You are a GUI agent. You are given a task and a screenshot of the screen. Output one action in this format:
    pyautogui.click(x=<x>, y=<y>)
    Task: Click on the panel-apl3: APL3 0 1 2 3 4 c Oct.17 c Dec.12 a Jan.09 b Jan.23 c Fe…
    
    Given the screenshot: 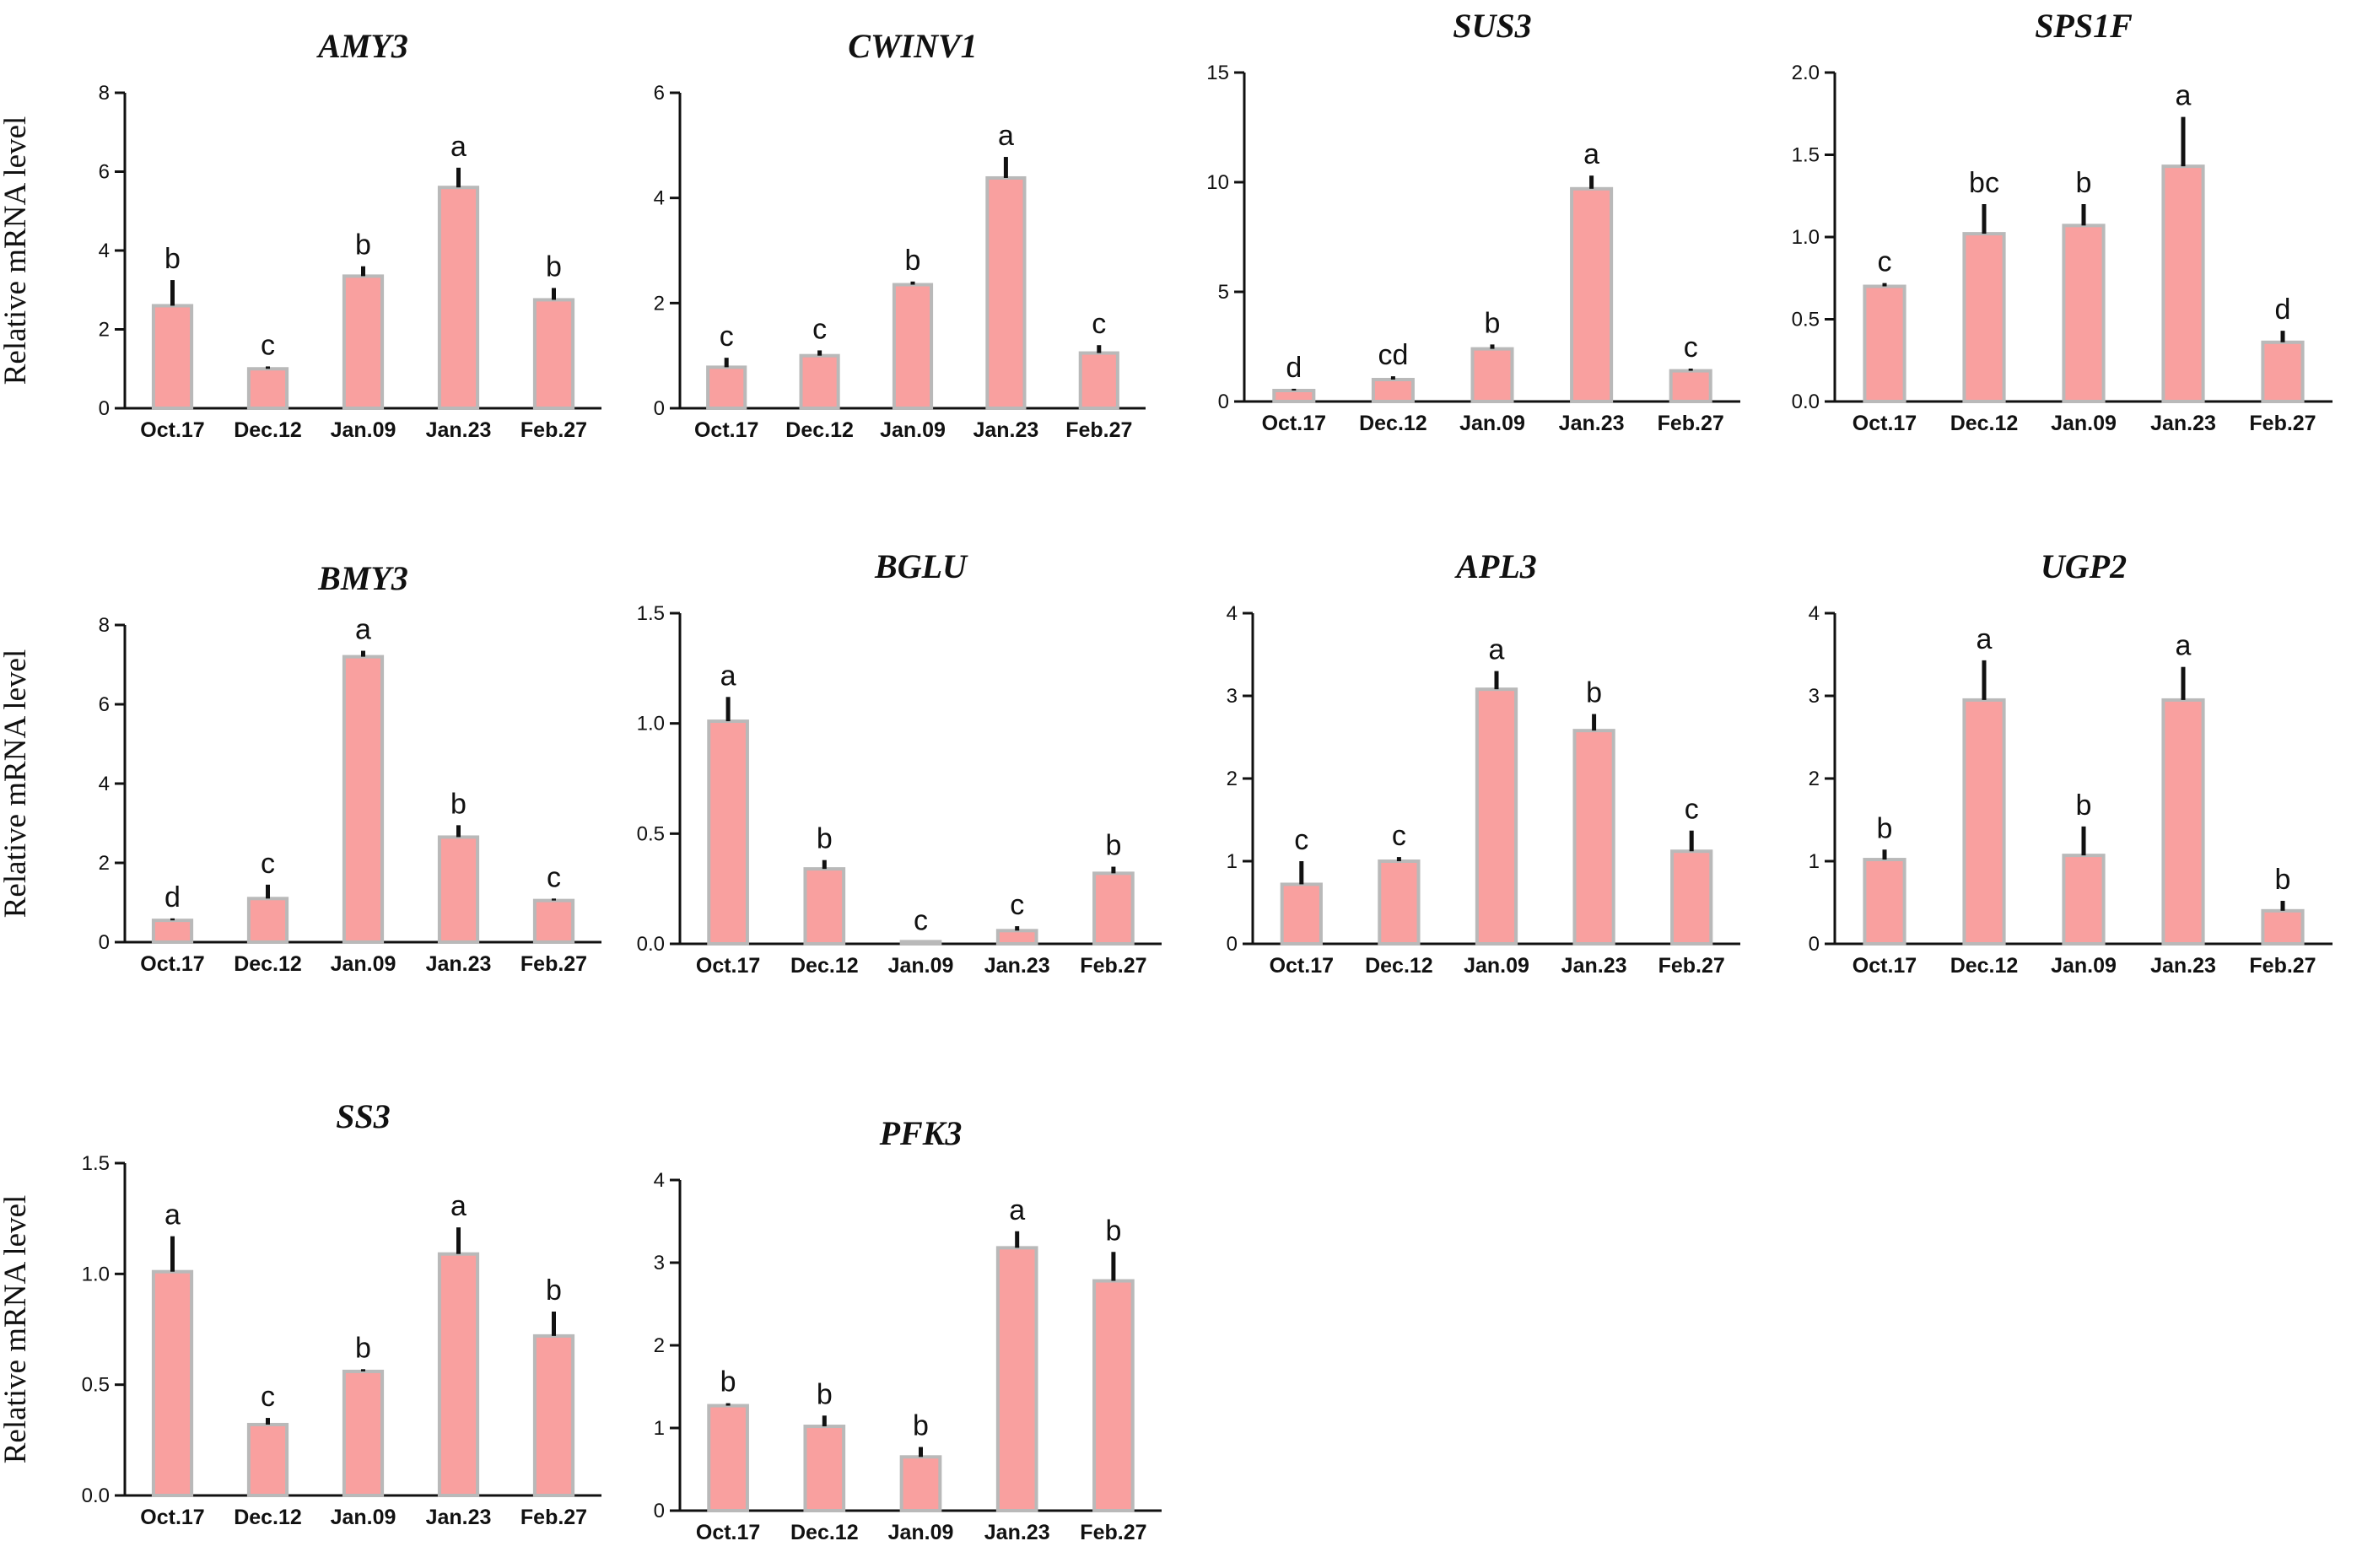 What is the action you would take?
    pyautogui.click(x=1483, y=762)
    